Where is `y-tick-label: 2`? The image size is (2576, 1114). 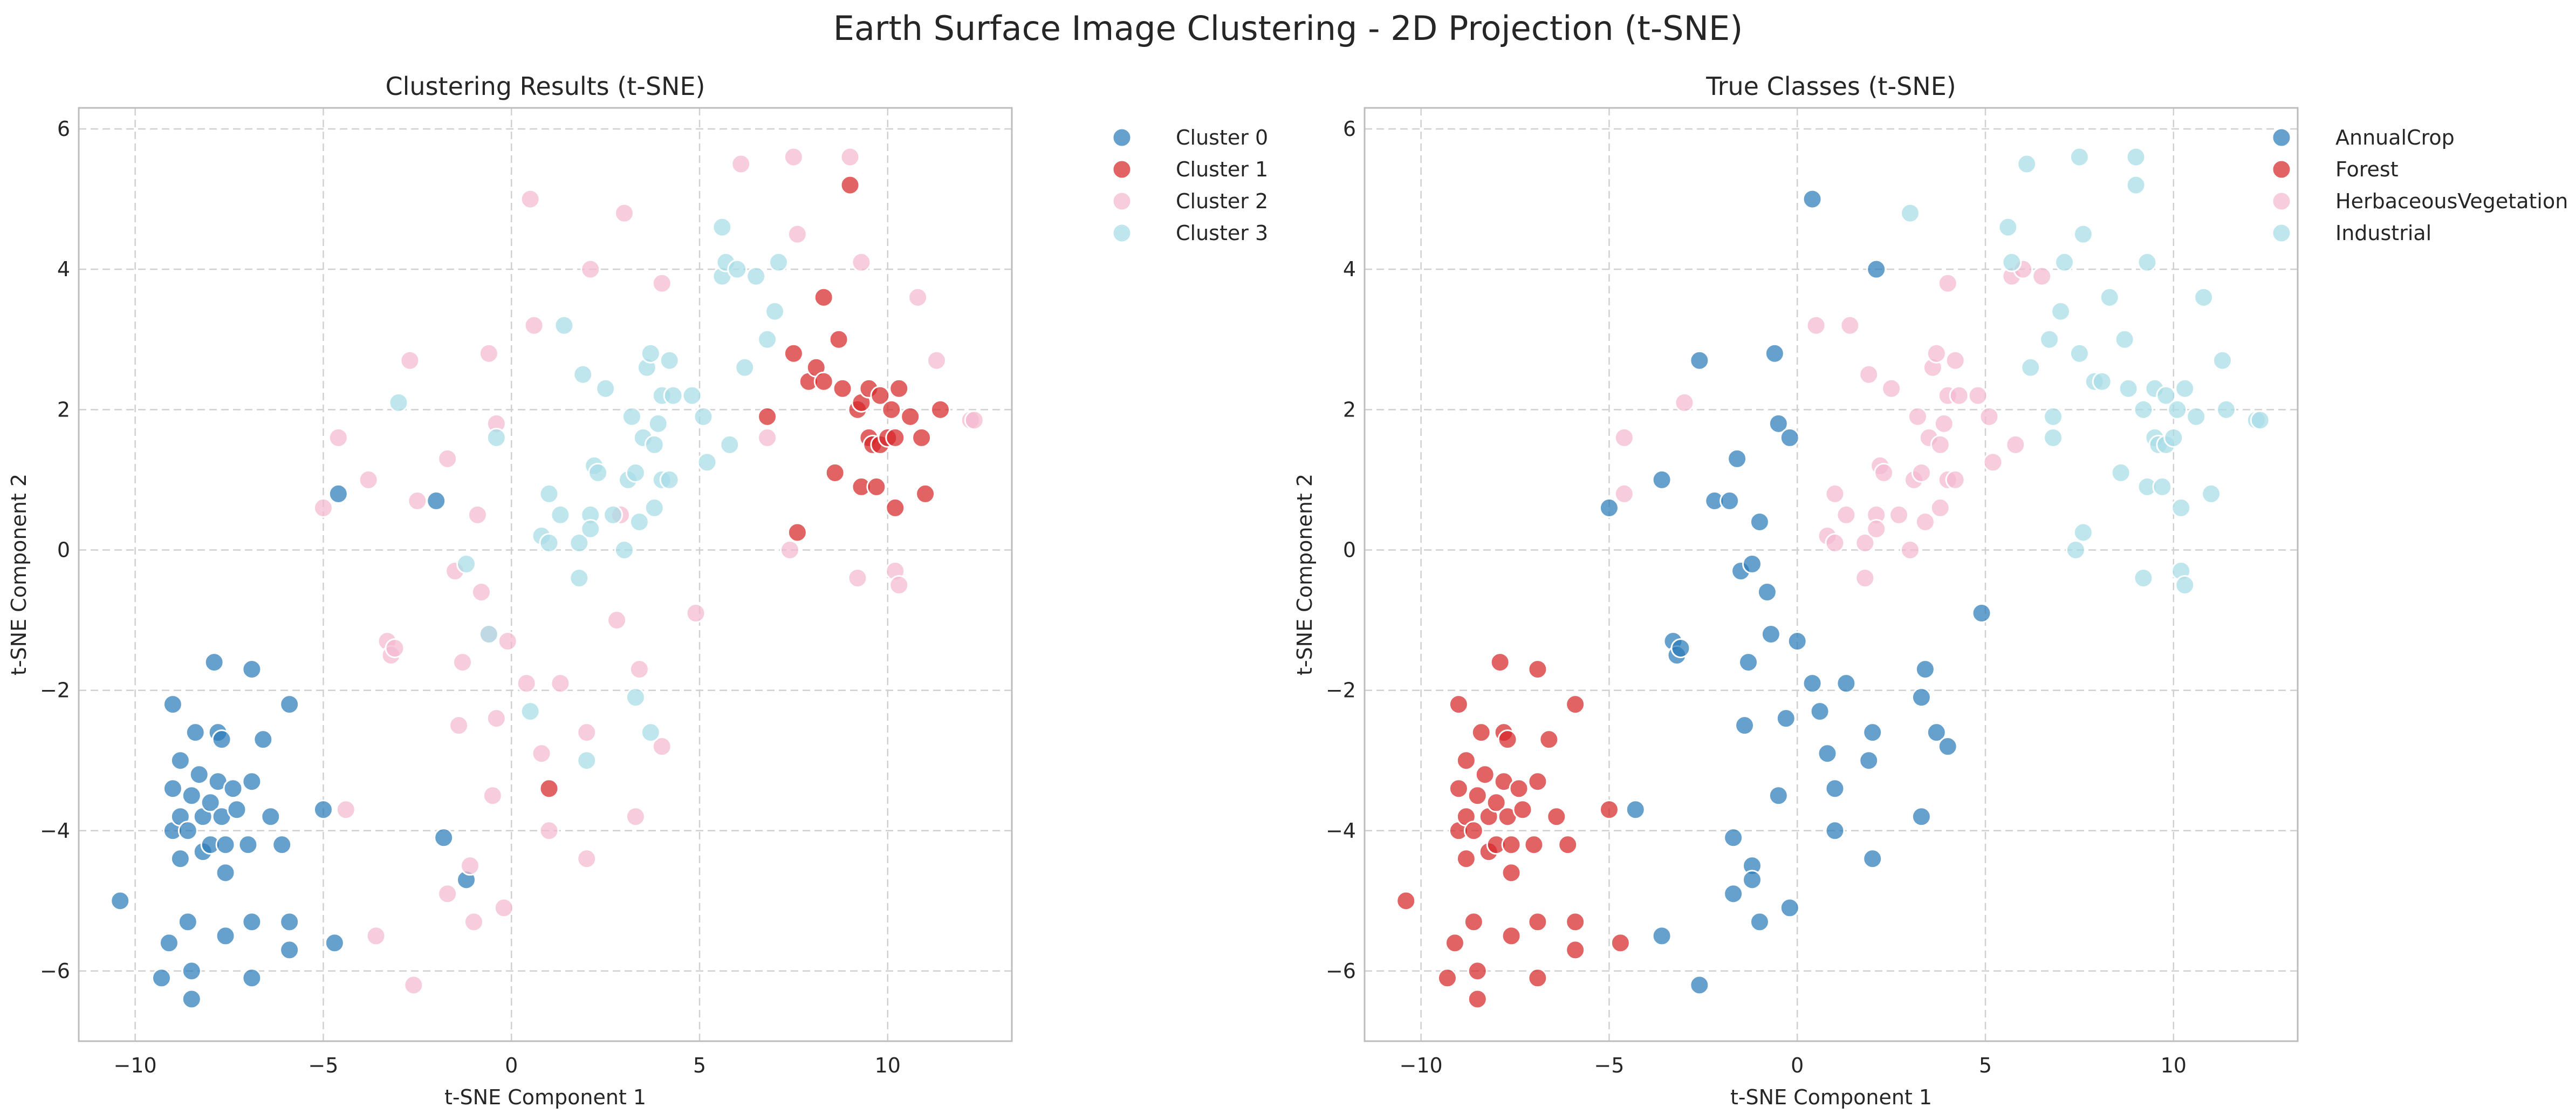 y-tick-label: 2 is located at coordinates (63, 410).